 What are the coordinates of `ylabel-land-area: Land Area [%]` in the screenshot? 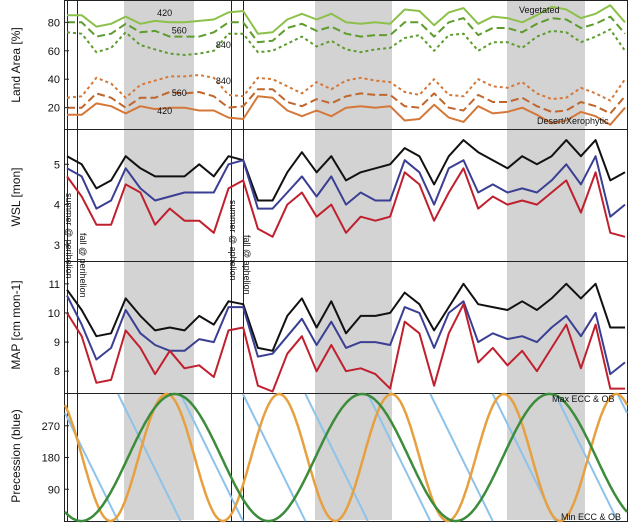 It's located at (16, 64).